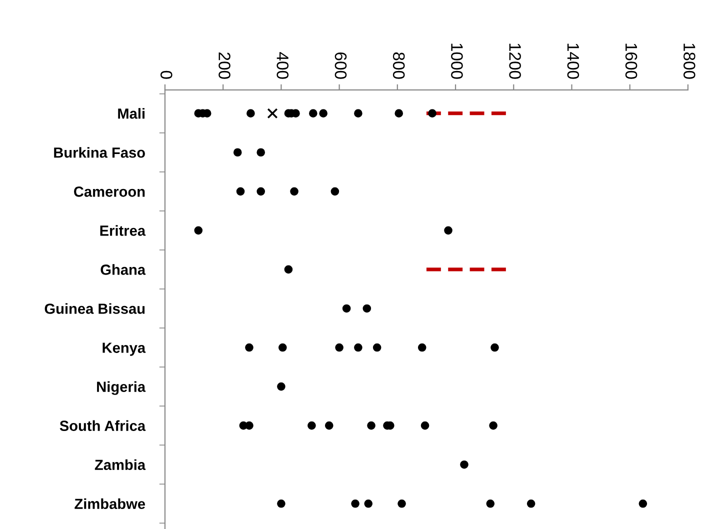 The width and height of the screenshot is (702, 529). Describe the element at coordinates (340, 65) in the screenshot. I see `x-tick-label: 600` at that location.